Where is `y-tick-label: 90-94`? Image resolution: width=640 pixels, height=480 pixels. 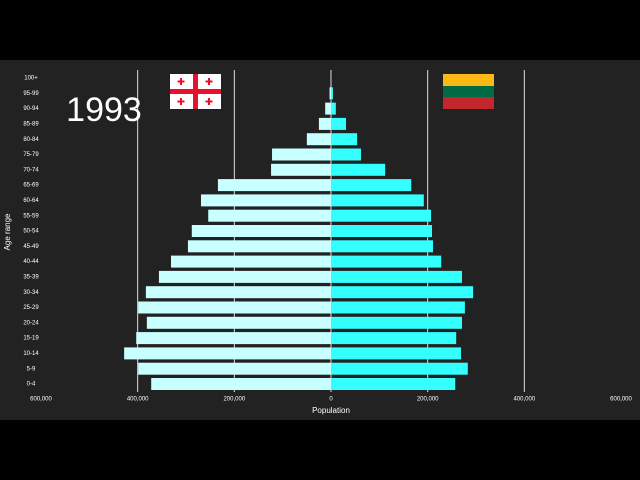
y-tick-label: 90-94 is located at coordinates (31, 109).